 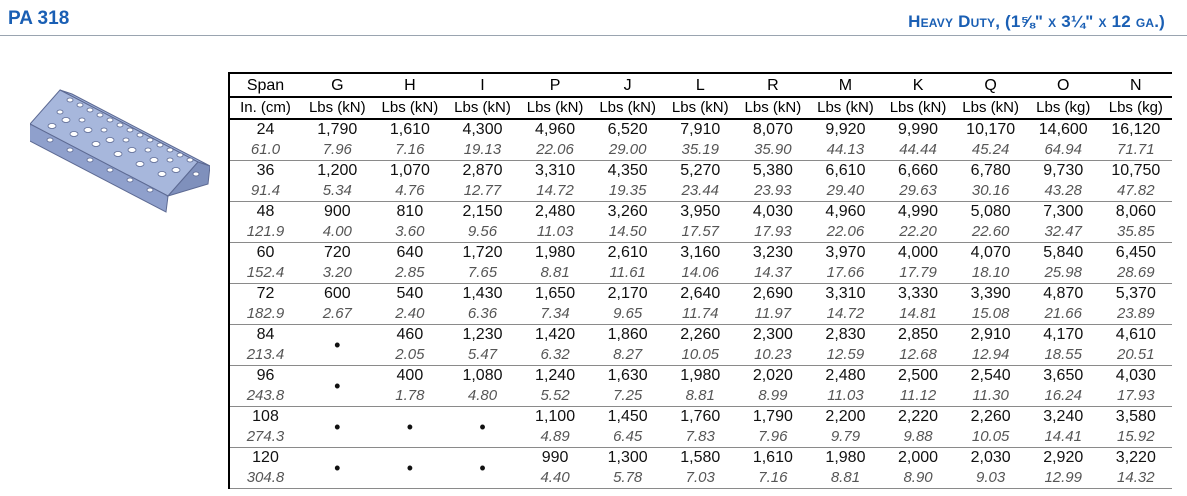 I want to click on span-cell: 120 304.8, so click(x=265, y=468).